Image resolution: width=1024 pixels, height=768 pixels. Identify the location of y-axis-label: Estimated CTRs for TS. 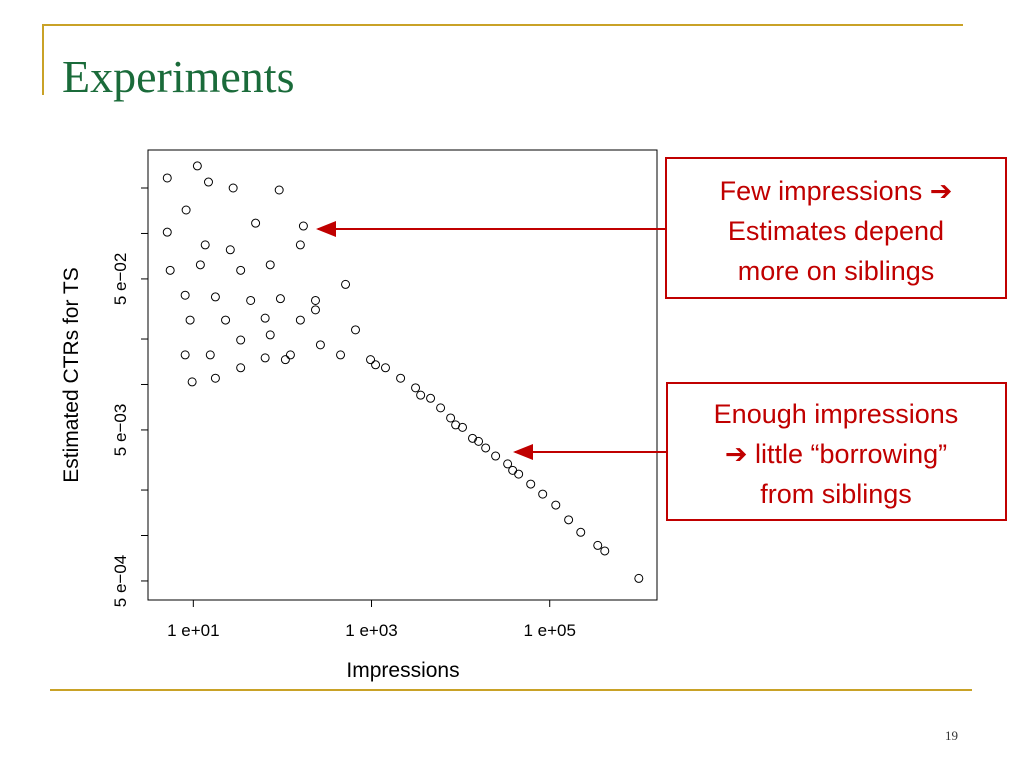
(71, 375).